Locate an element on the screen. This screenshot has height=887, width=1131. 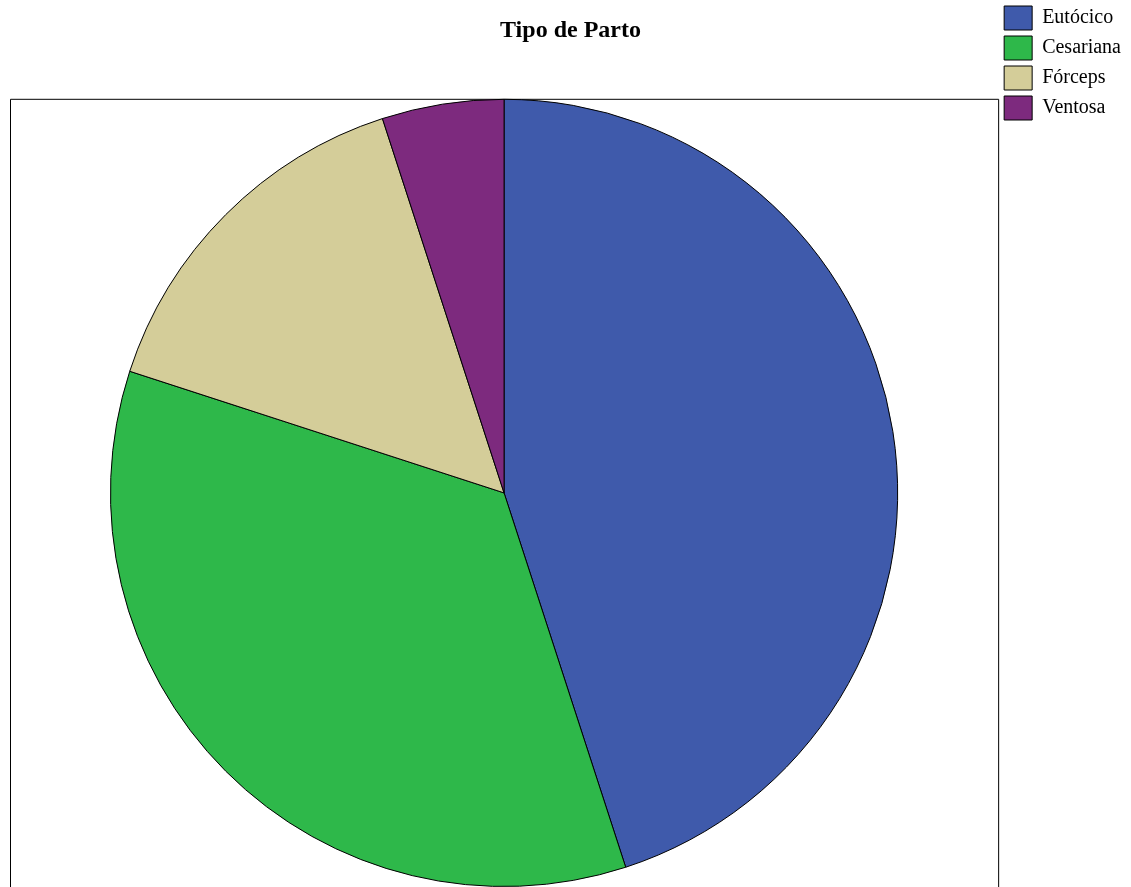
chart-title: Tipo de Parto is located at coordinates (570, 28).